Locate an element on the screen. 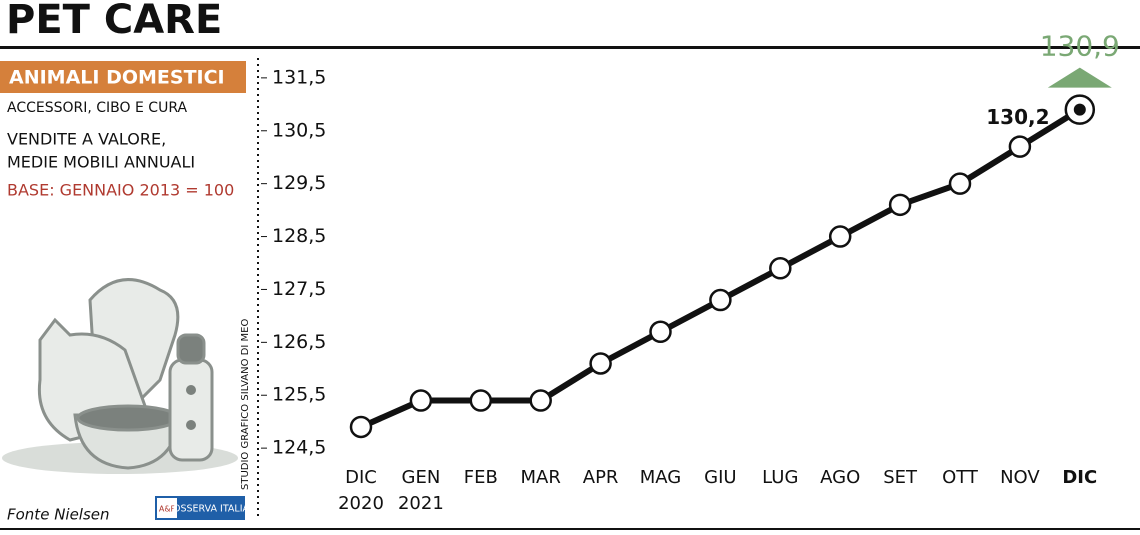  highlight-arrow is located at coordinates (1079, 77).